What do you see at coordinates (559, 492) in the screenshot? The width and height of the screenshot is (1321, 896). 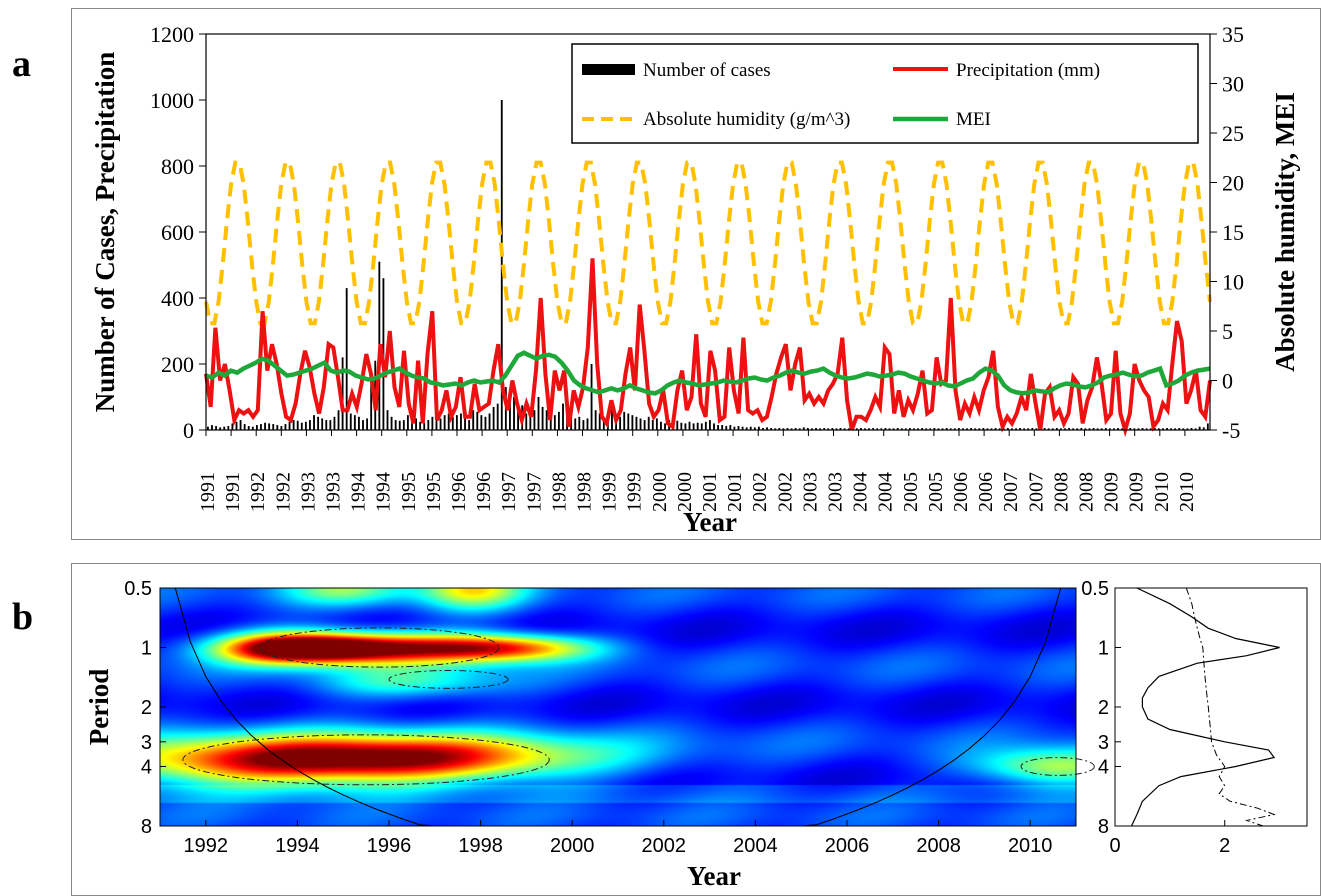 I see `x-tick-label: 1998` at bounding box center [559, 492].